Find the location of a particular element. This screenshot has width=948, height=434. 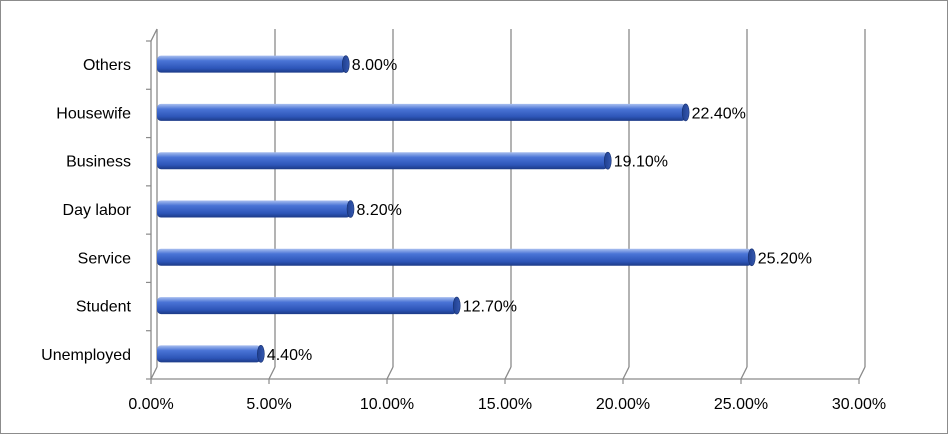

x-tick-label-6: 30.00% is located at coordinates (859, 404).